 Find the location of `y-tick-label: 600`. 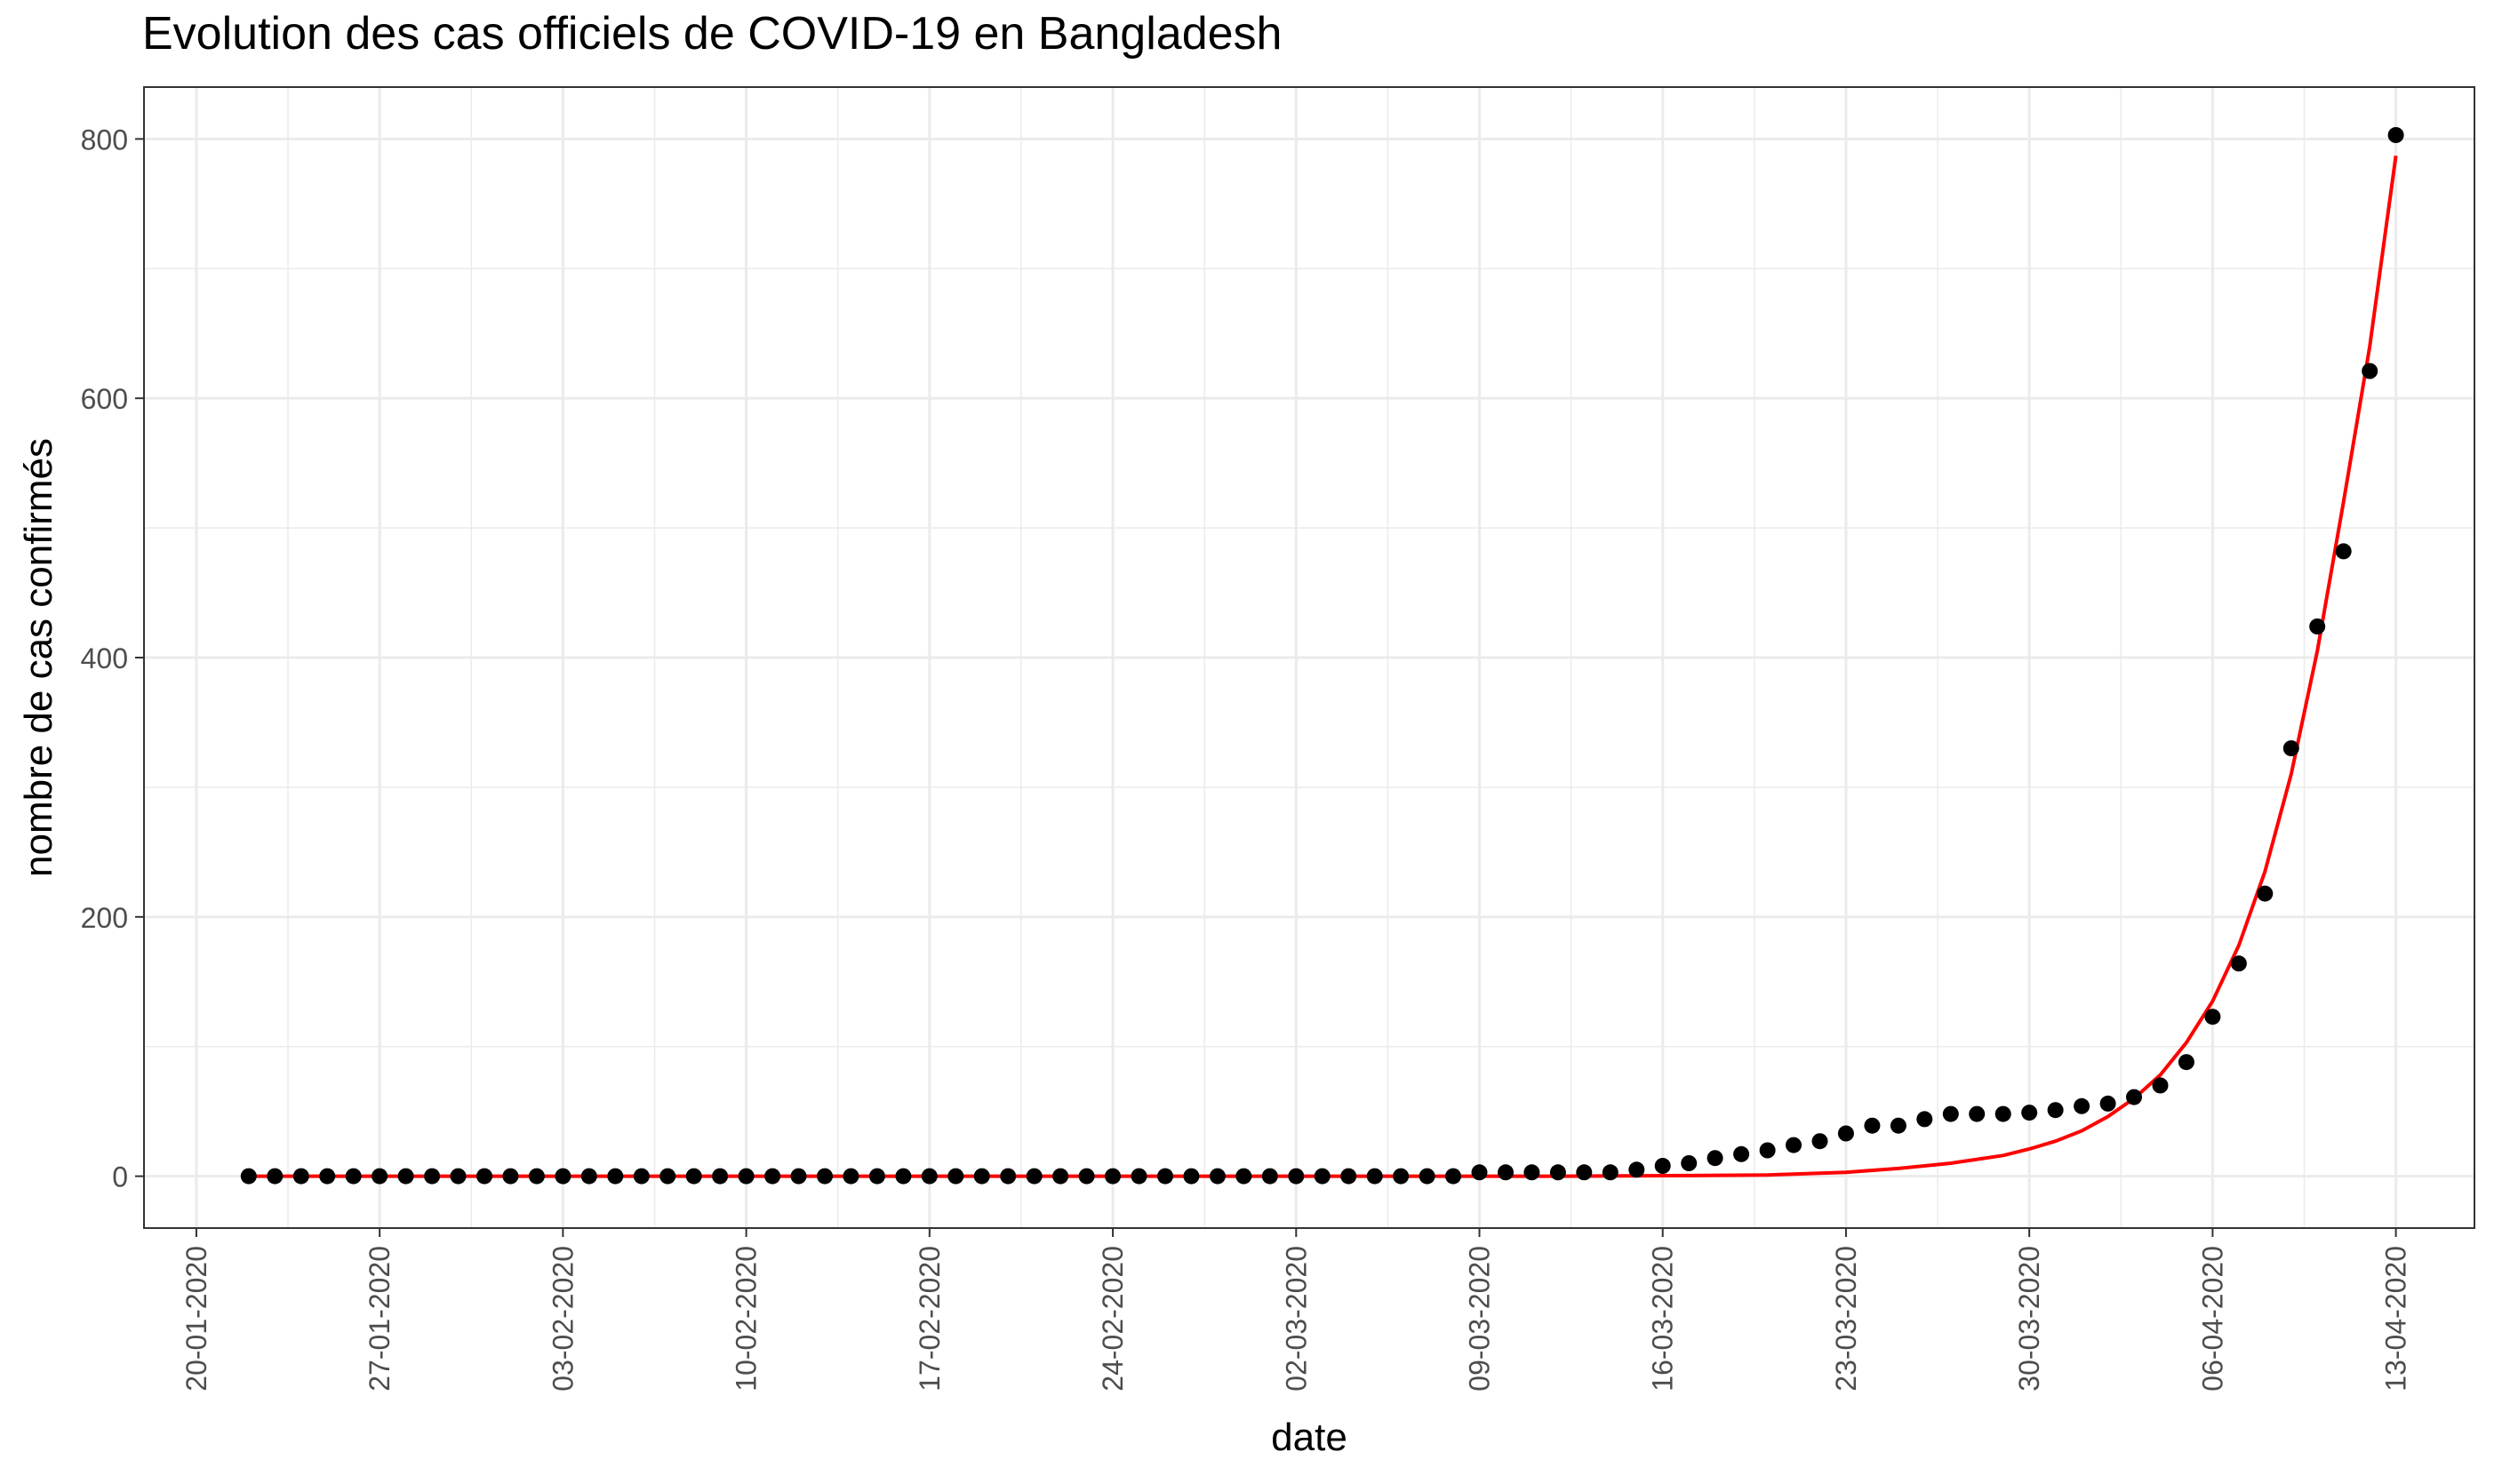

y-tick-label: 600 is located at coordinates (104, 399).